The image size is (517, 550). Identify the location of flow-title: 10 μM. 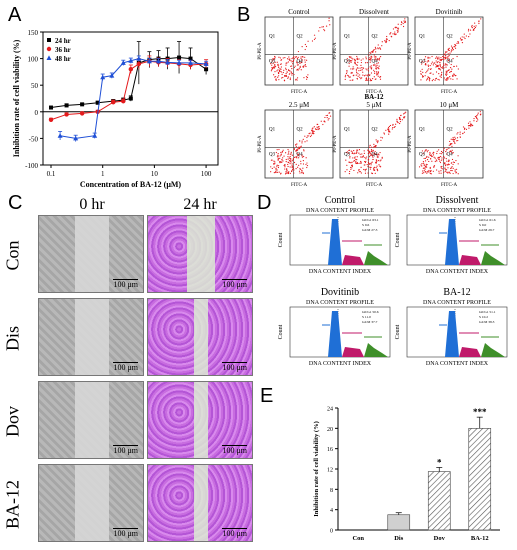
(450, 105).